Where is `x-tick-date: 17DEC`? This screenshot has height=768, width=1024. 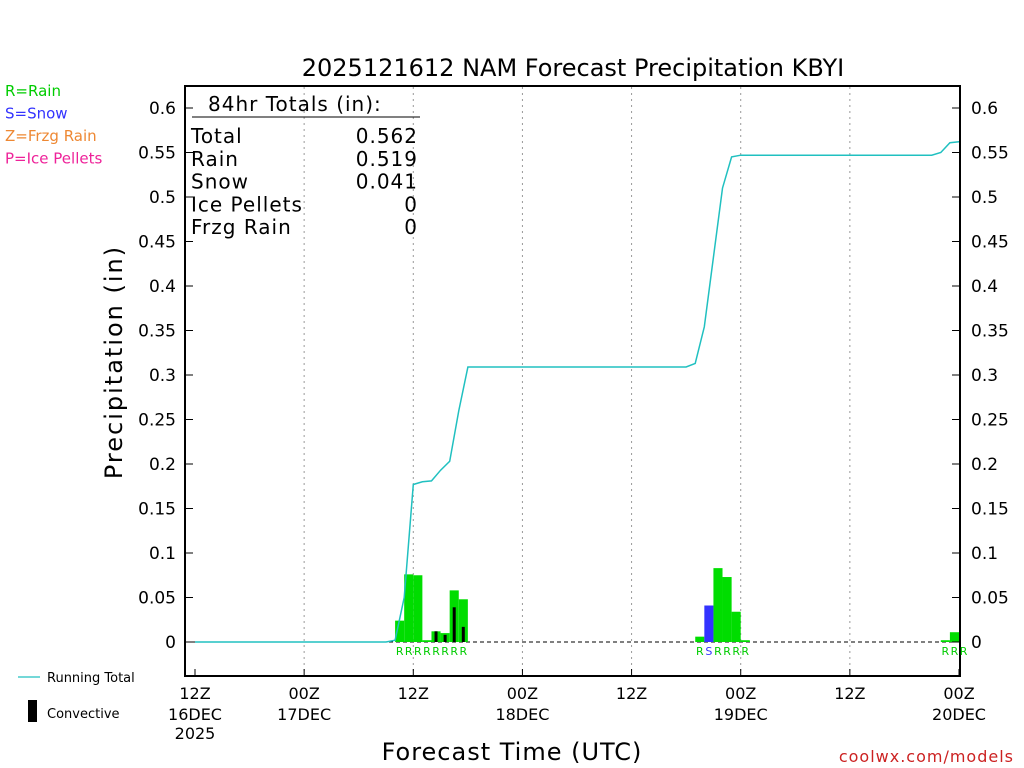 x-tick-date: 17DEC is located at coordinates (304, 714).